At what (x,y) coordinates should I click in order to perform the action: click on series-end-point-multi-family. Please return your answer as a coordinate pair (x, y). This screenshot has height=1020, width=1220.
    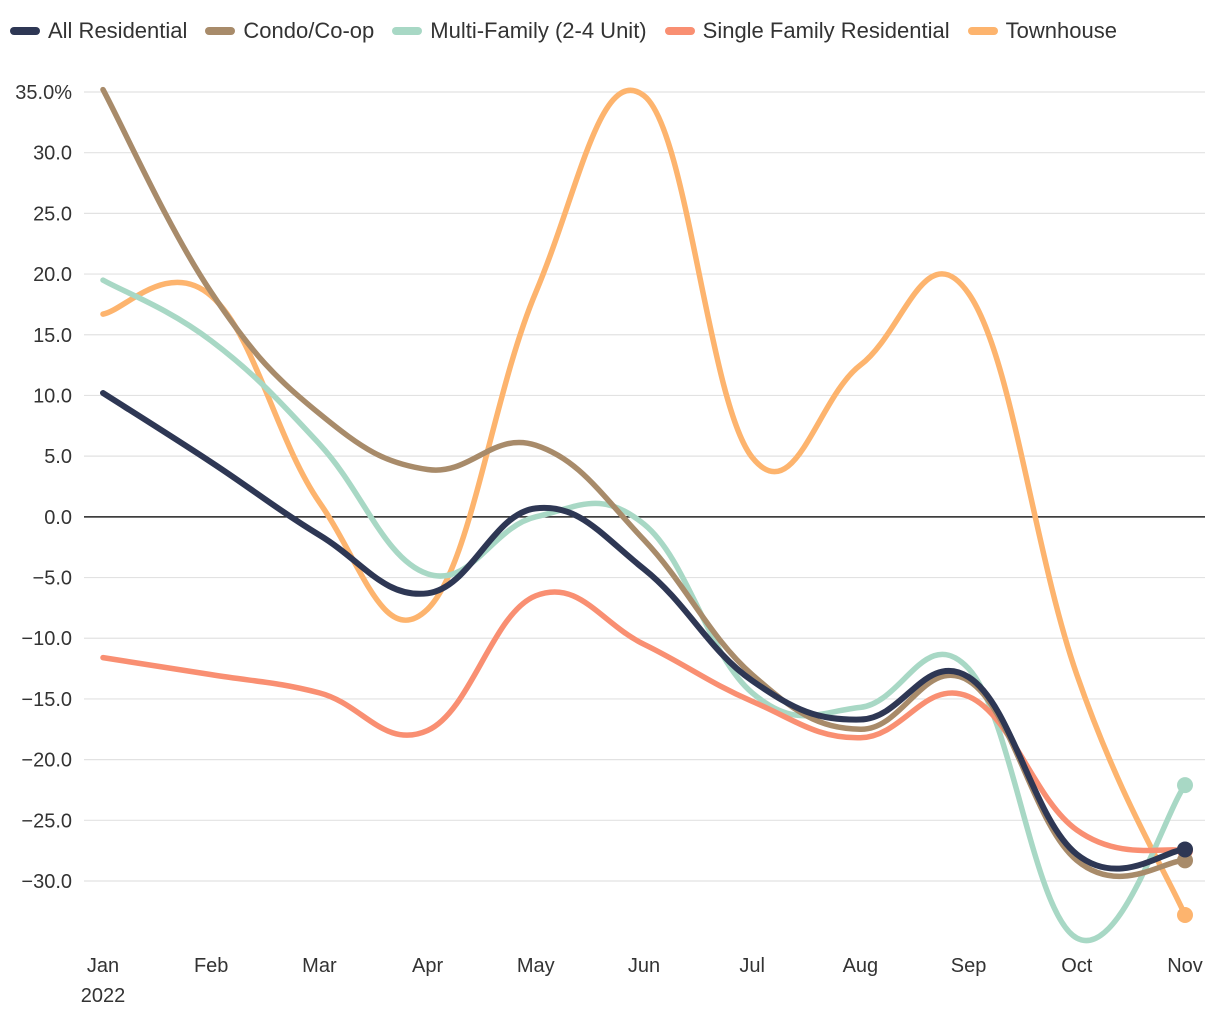
    Looking at the image, I should click on (1185, 785).